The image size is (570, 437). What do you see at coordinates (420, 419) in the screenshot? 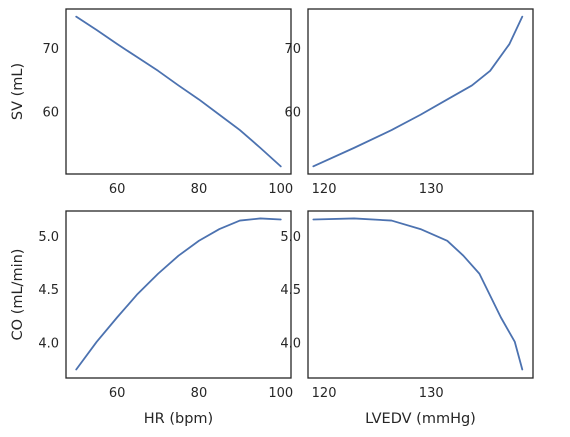
I see `x-axis-label: LVEDV (mmHg)` at bounding box center [420, 419].